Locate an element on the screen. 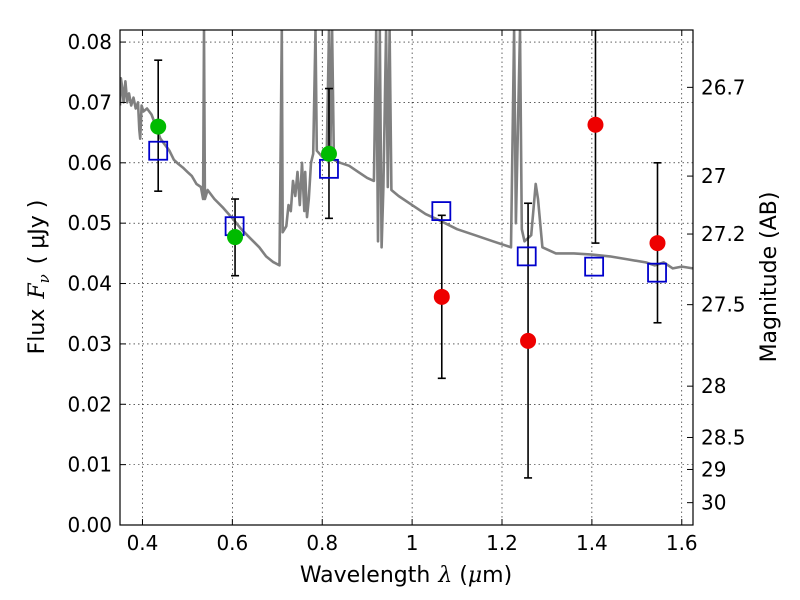  y2-tick-label: 27 is located at coordinates (713, 176).